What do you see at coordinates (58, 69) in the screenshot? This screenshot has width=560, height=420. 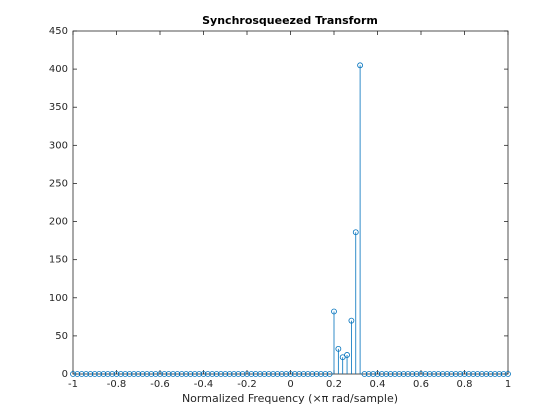 I see `y-tick-label: 400` at bounding box center [58, 69].